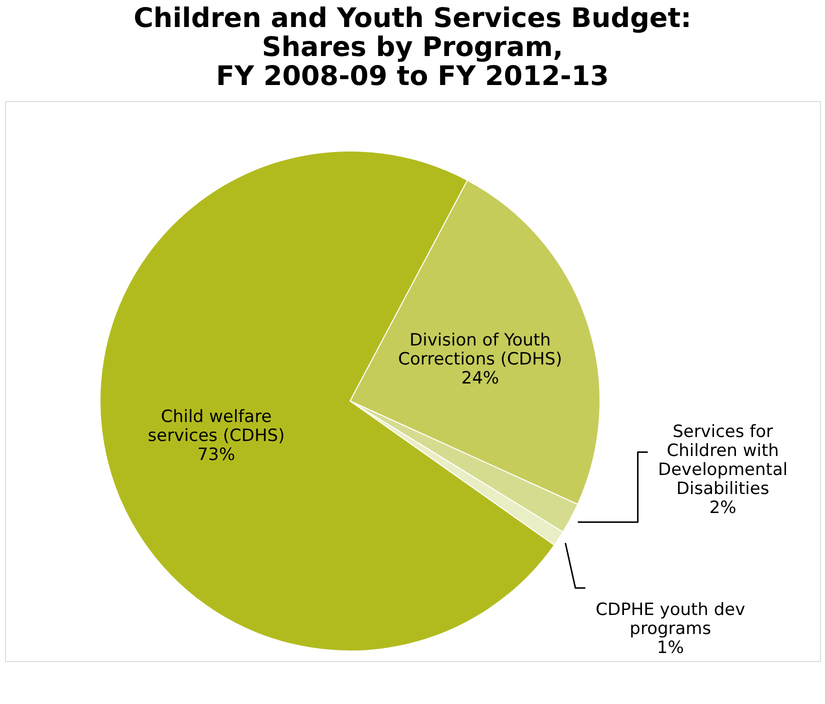 The height and width of the screenshot is (704, 825). What do you see at coordinates (722, 508) in the screenshot?
I see `data-label: 2%` at bounding box center [722, 508].